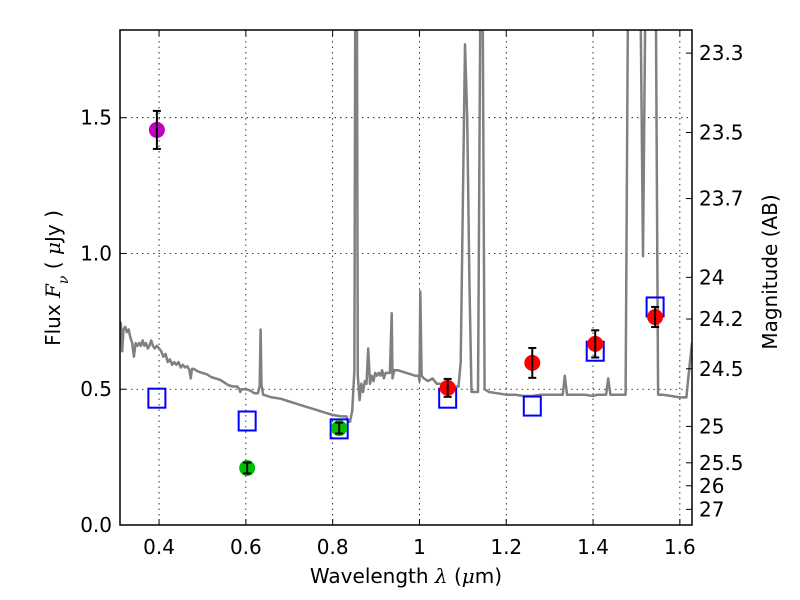 The width and height of the screenshot is (800, 600). Describe the element at coordinates (96, 389) in the screenshot. I see `y-tick-label: 0.5` at that location.